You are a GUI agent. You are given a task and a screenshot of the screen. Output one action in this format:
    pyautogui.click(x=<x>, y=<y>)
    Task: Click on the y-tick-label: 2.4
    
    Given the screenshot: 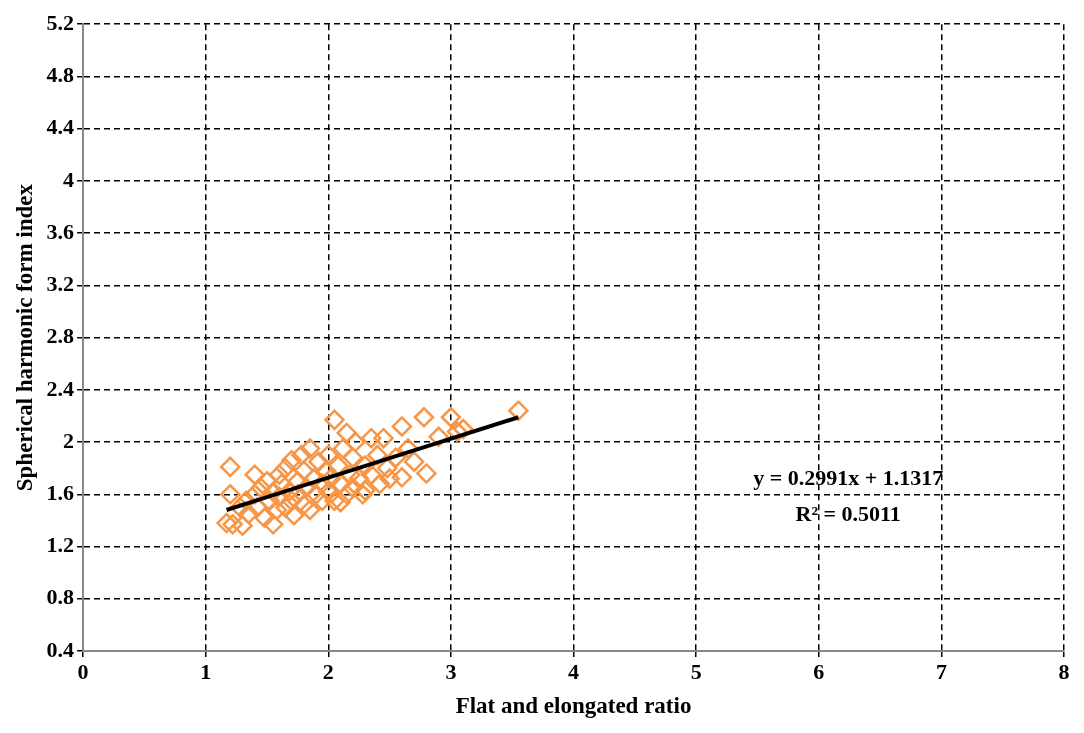 What is the action you would take?
    pyautogui.click(x=60, y=388)
    